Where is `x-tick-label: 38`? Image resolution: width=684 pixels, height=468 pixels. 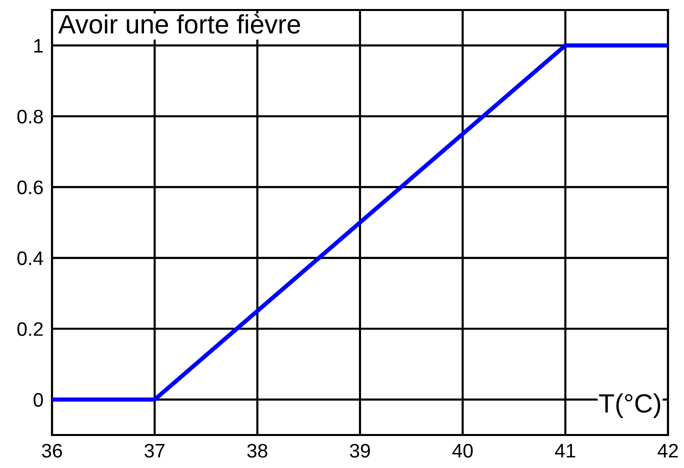
x-tick-label: 38 is located at coordinates (257, 451).